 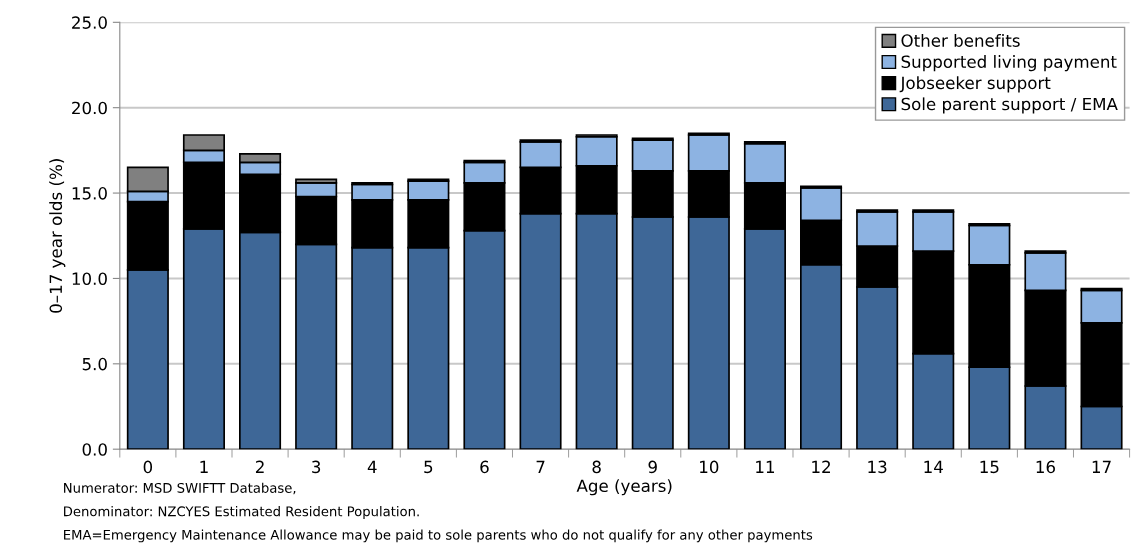 What do you see at coordinates (89, 193) in the screenshot?
I see `y-tick-label: 15.0` at bounding box center [89, 193].